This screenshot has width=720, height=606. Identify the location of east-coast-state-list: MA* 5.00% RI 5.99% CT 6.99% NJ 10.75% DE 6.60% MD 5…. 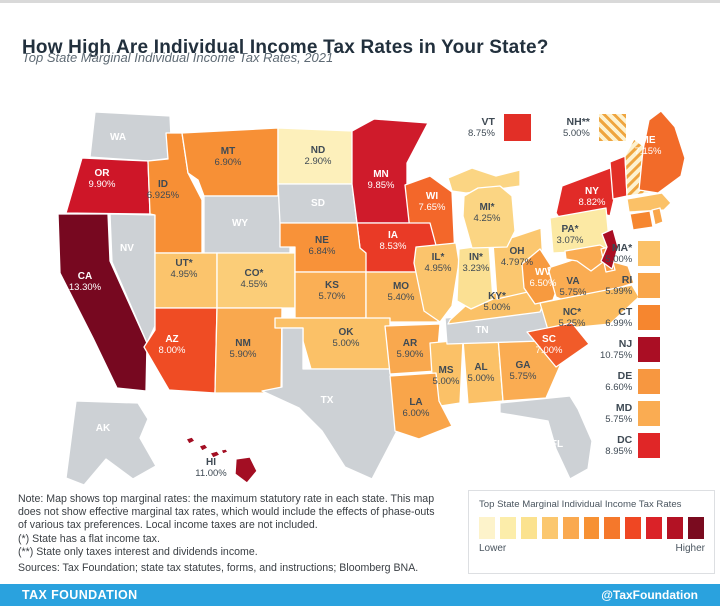
(630, 349).